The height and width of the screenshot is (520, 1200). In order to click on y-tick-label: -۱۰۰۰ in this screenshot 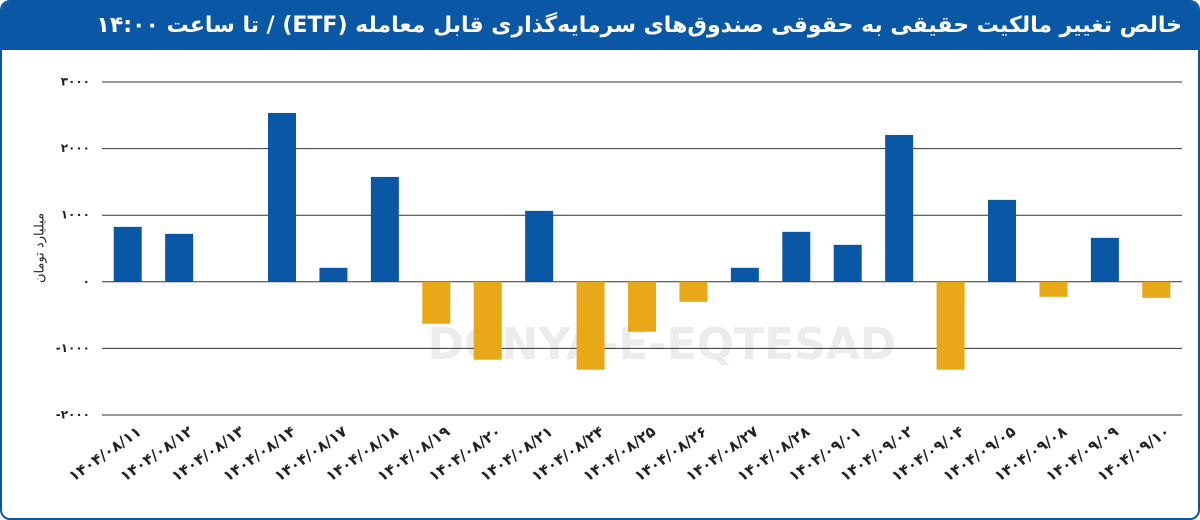, I will do `click(73, 348)`.